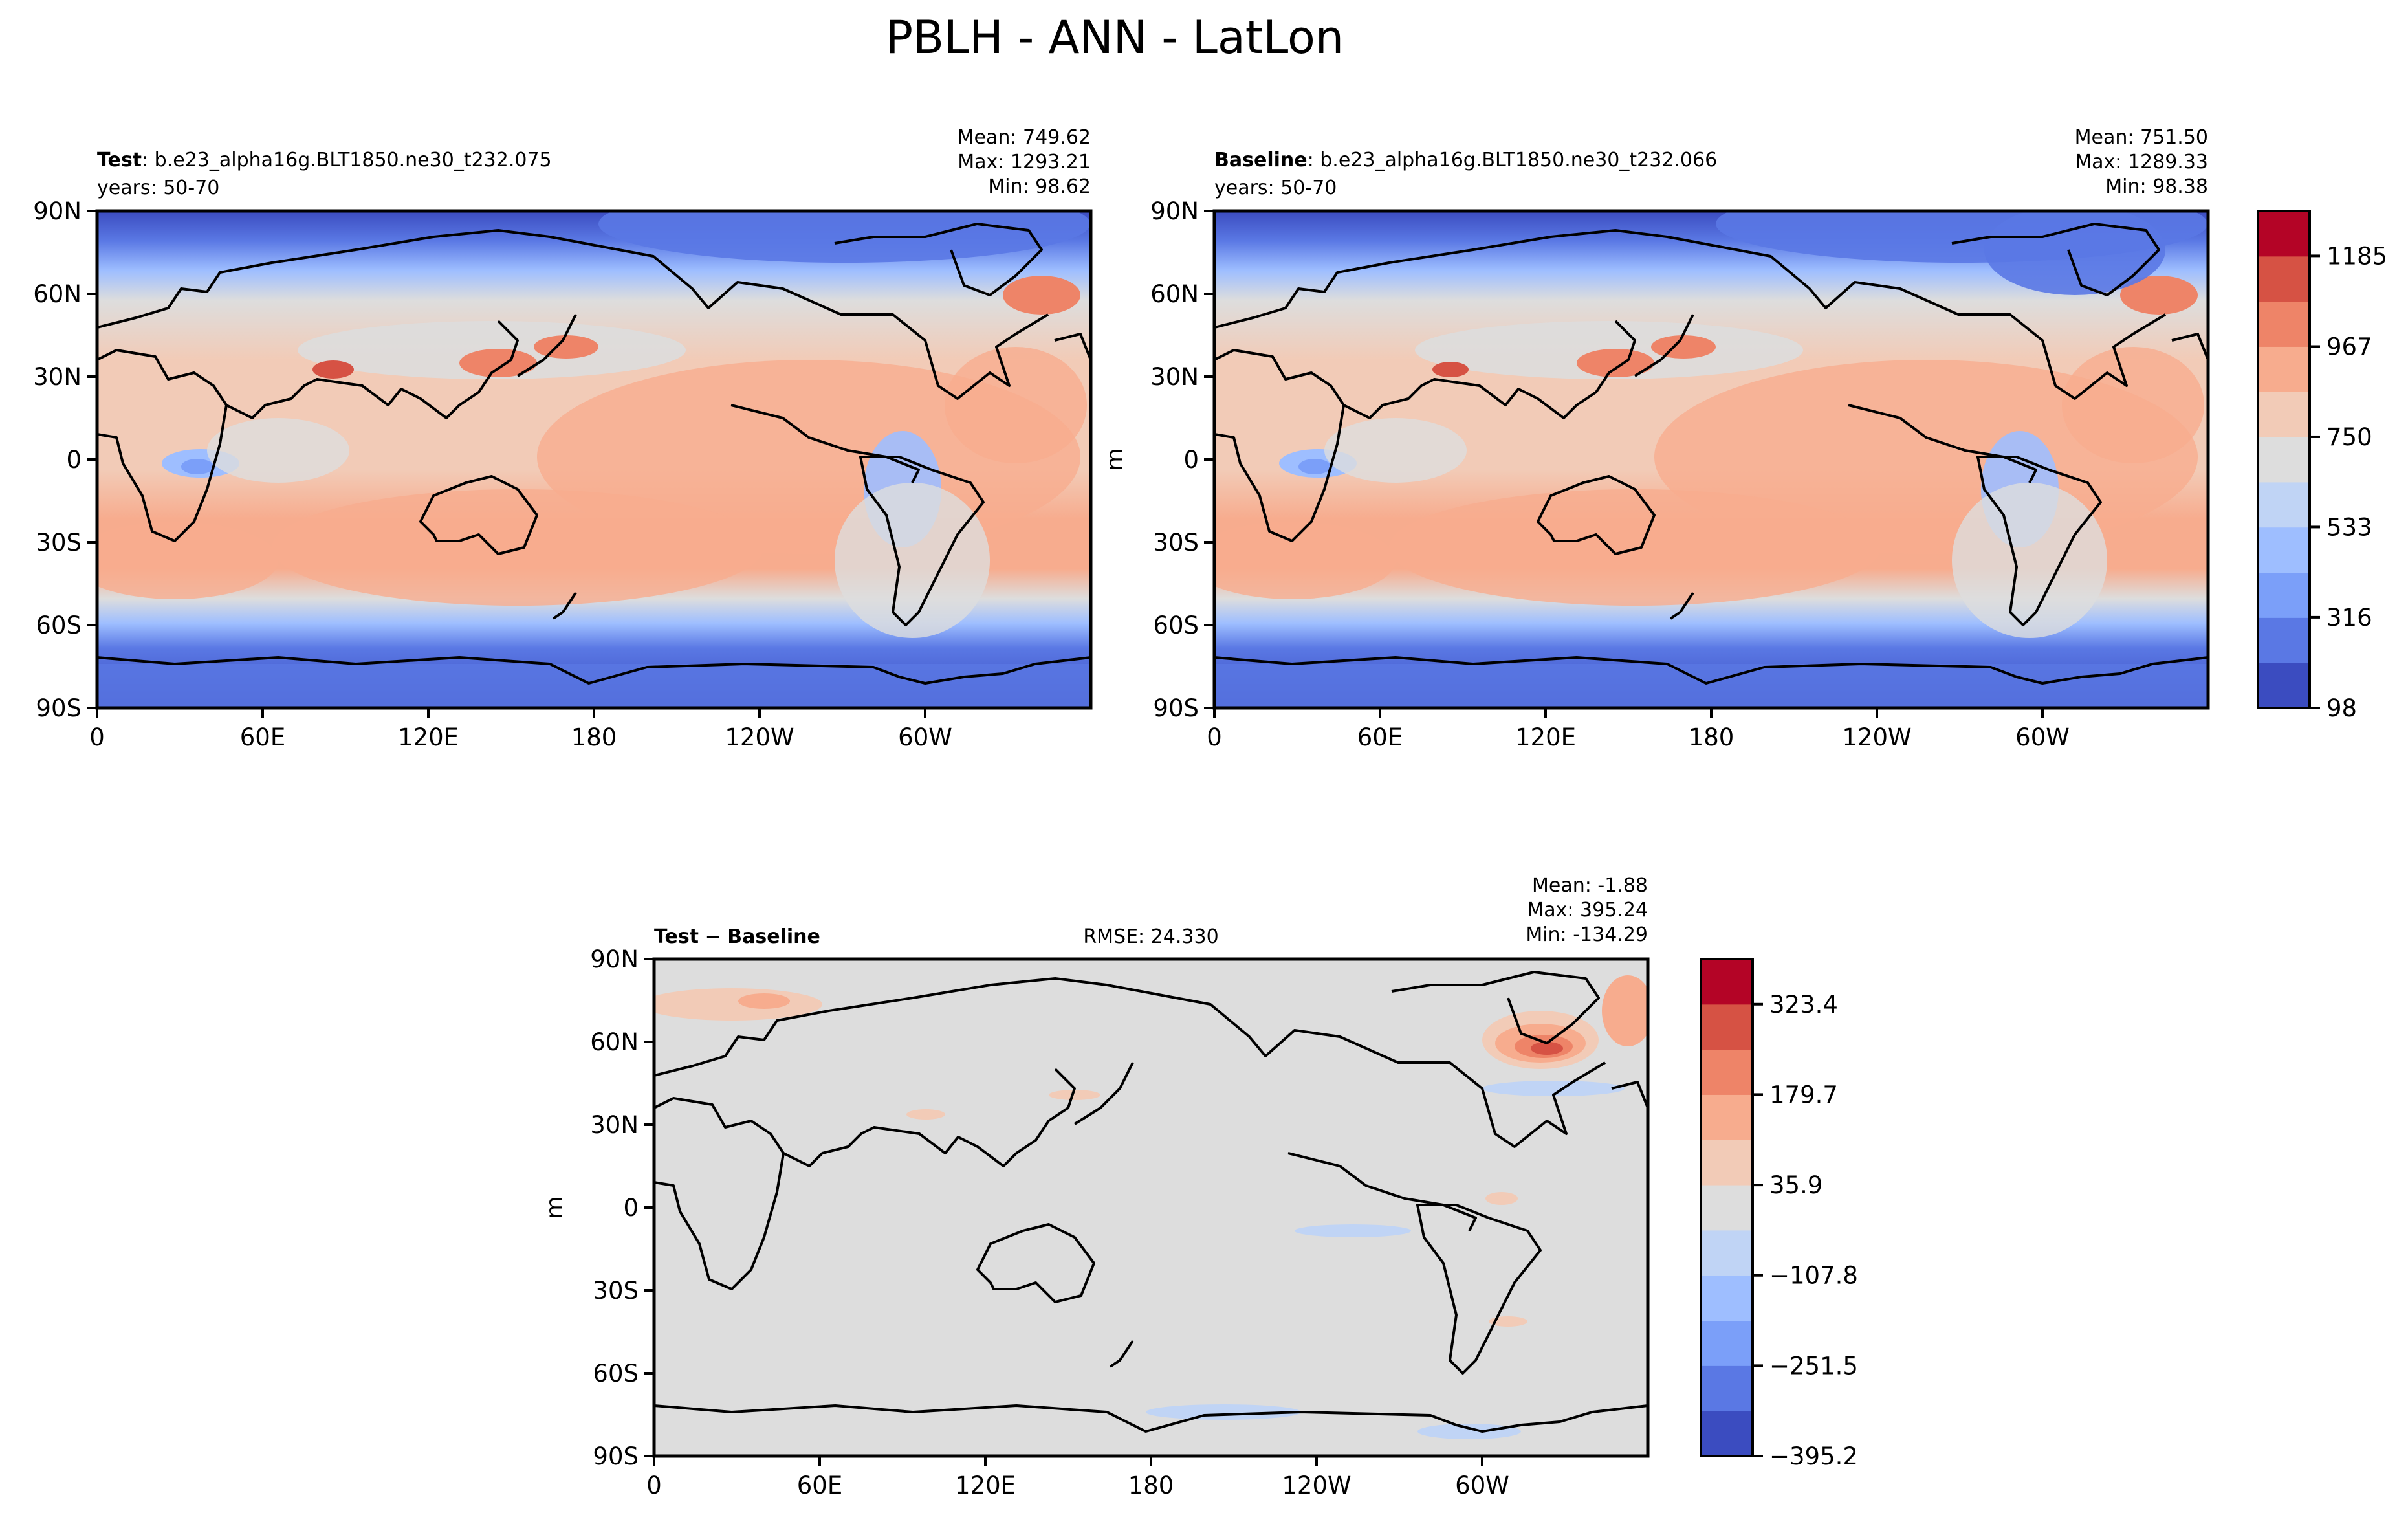 The height and width of the screenshot is (1524, 2408). I want to click on figure-title: PBLH - ANN - LatLon, so click(1115, 37).